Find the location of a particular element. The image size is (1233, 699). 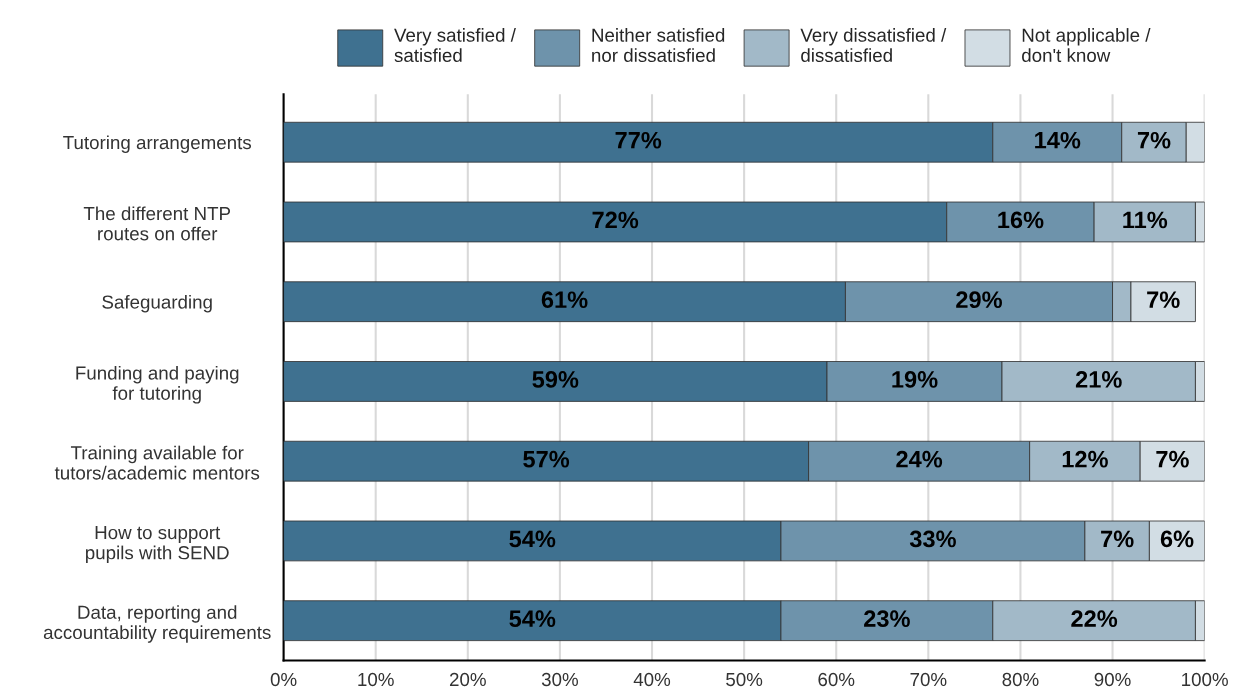

y-tick-label: Tutoring arrangements is located at coordinates (157, 144).